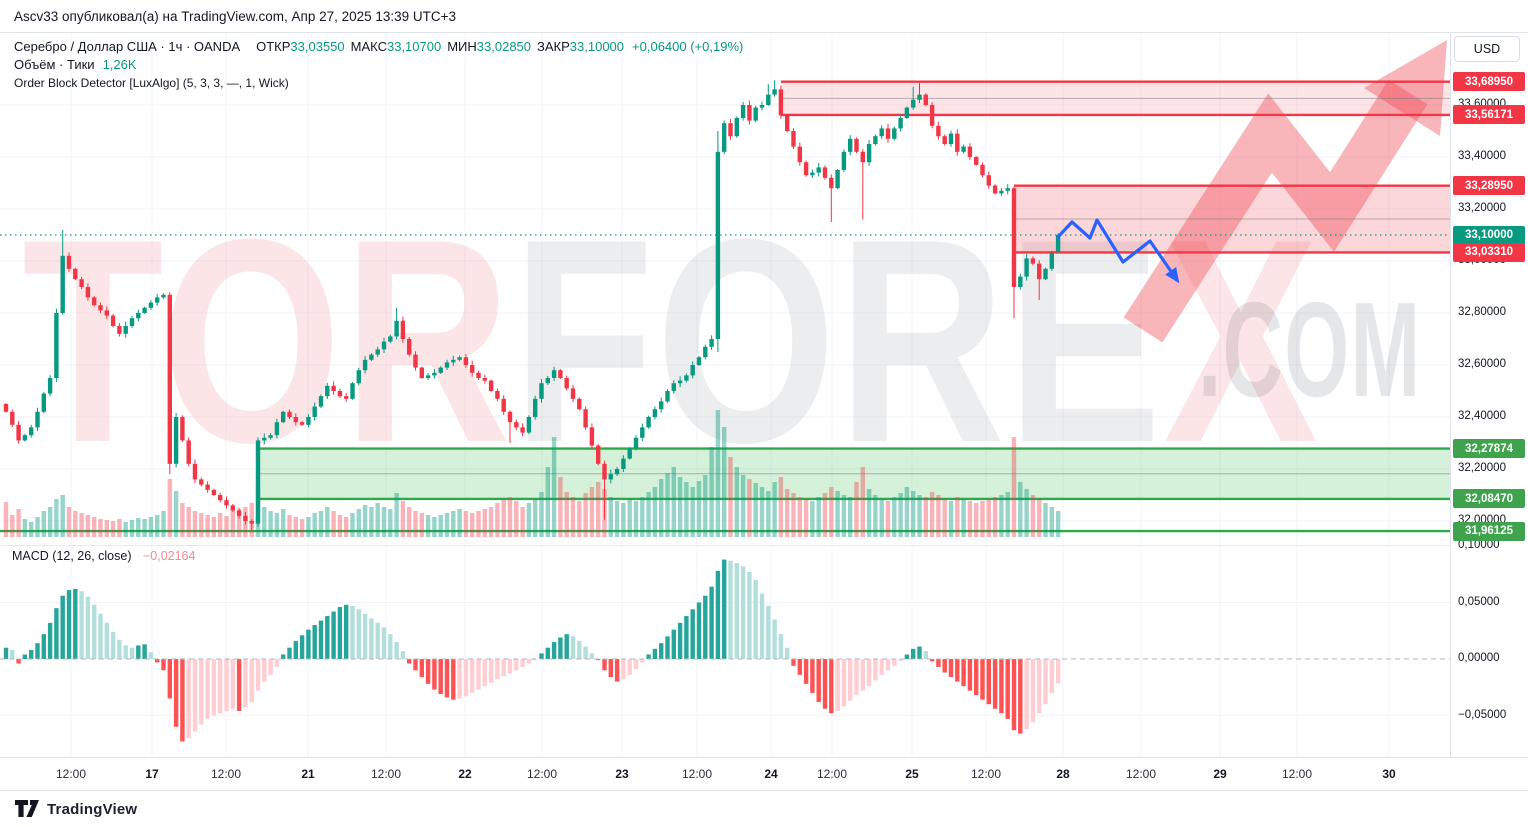 This screenshot has height=827, width=1528. I want to click on price-level-label-red: 33,68950, so click(1489, 82).